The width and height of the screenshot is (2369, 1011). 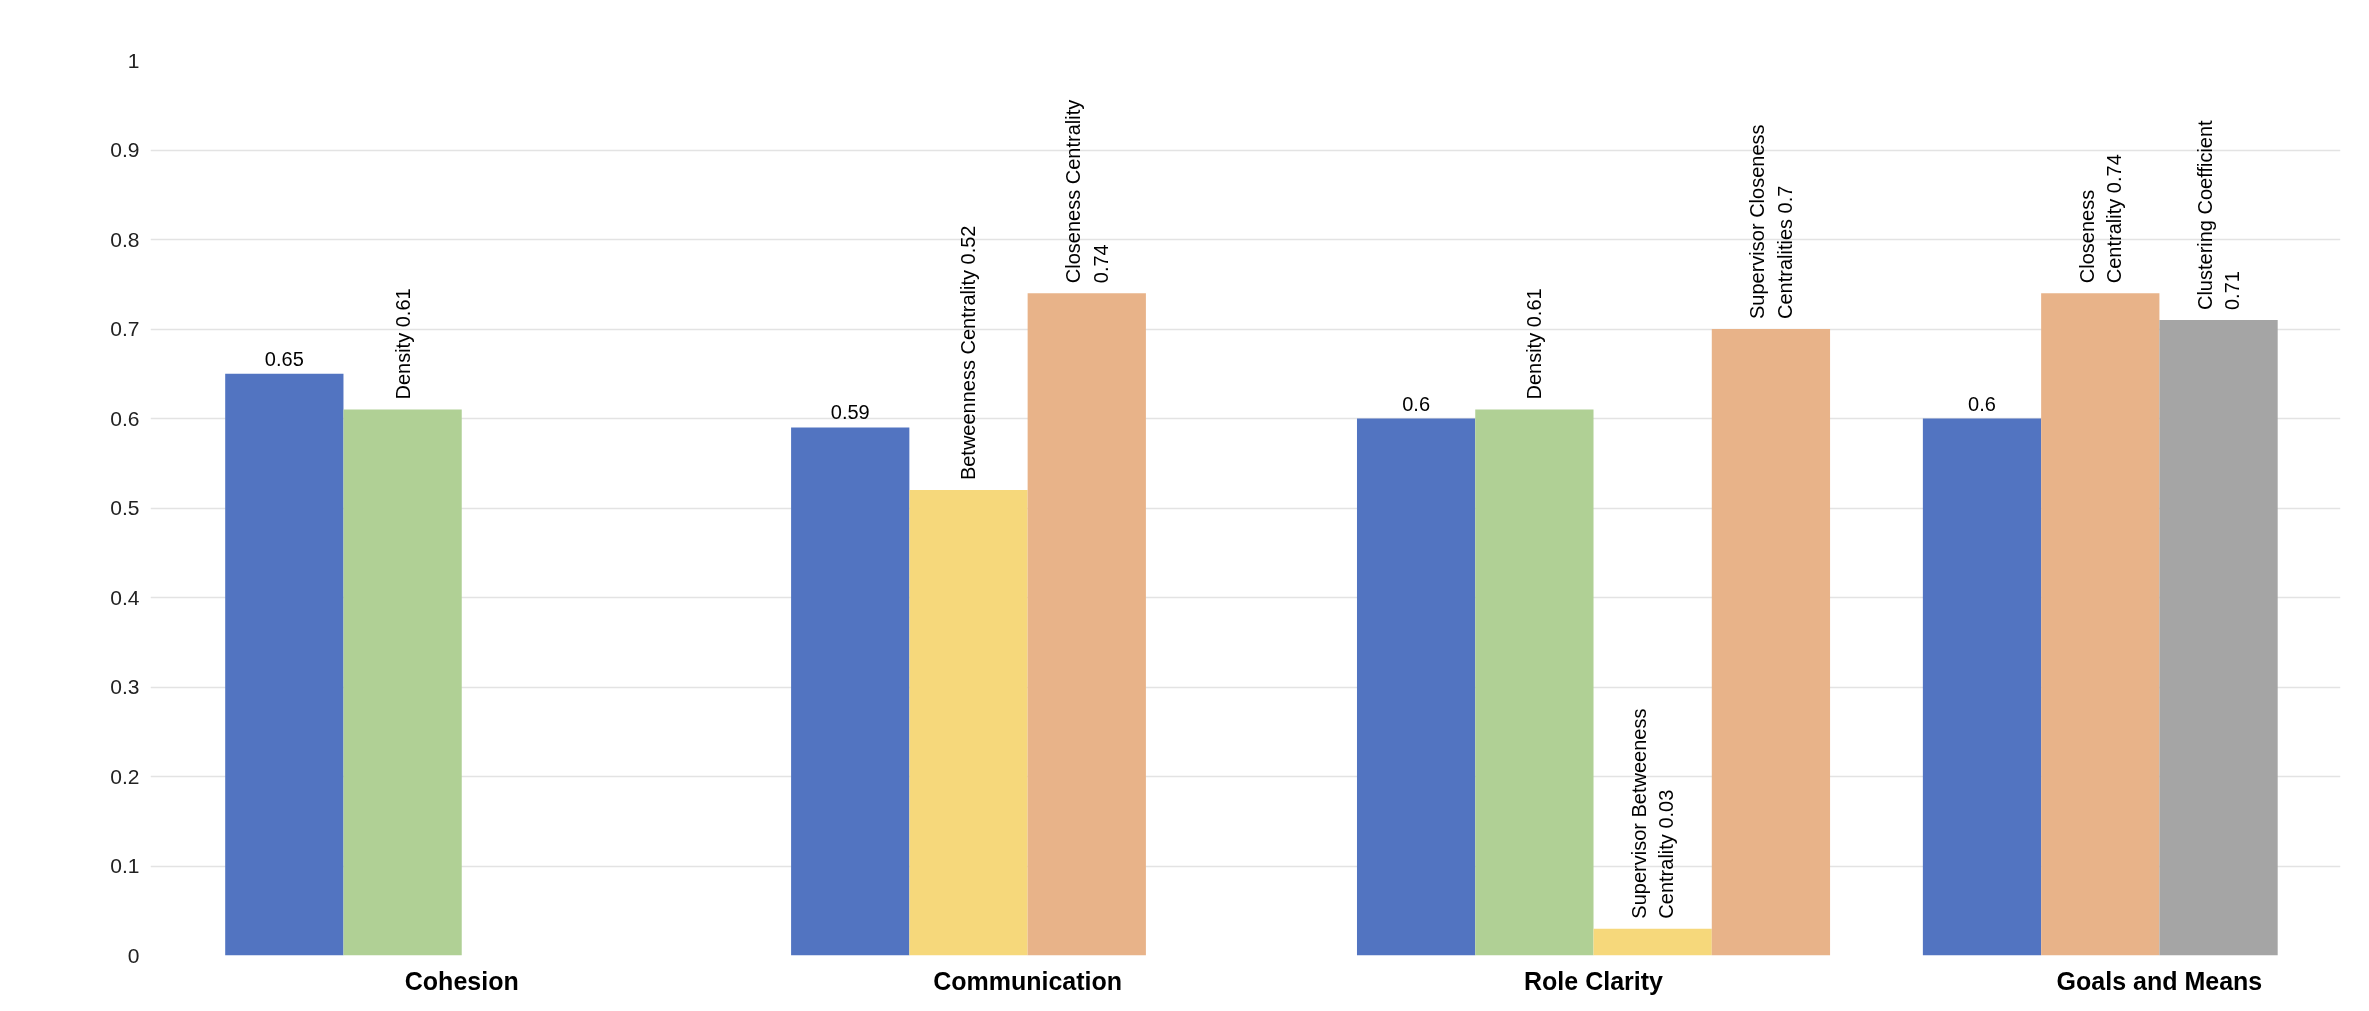 What do you see at coordinates (968, 353) in the screenshot?
I see `data-label: Betweenness Centrality 0.52` at bounding box center [968, 353].